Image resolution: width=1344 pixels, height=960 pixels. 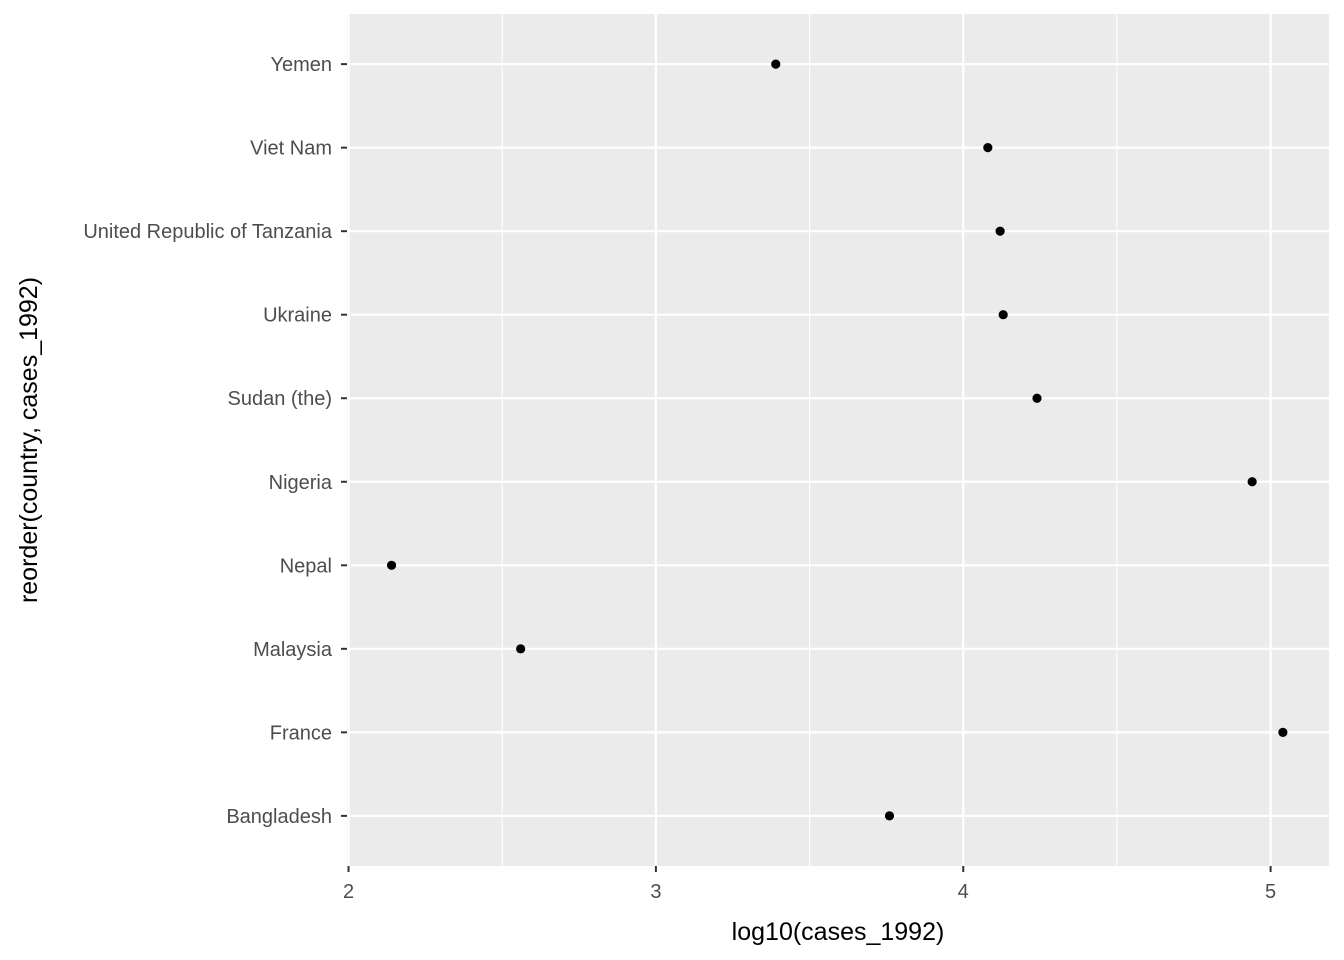 What do you see at coordinates (301, 65) in the screenshot?
I see `y-tick-label: Yemen` at bounding box center [301, 65].